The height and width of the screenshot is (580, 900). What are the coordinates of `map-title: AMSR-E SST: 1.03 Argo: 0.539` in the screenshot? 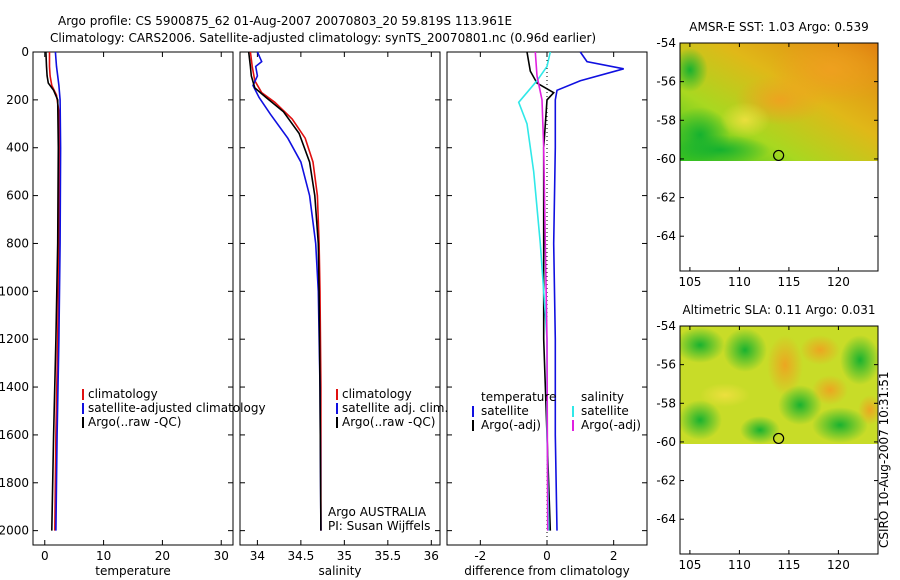 It's located at (779, 27).